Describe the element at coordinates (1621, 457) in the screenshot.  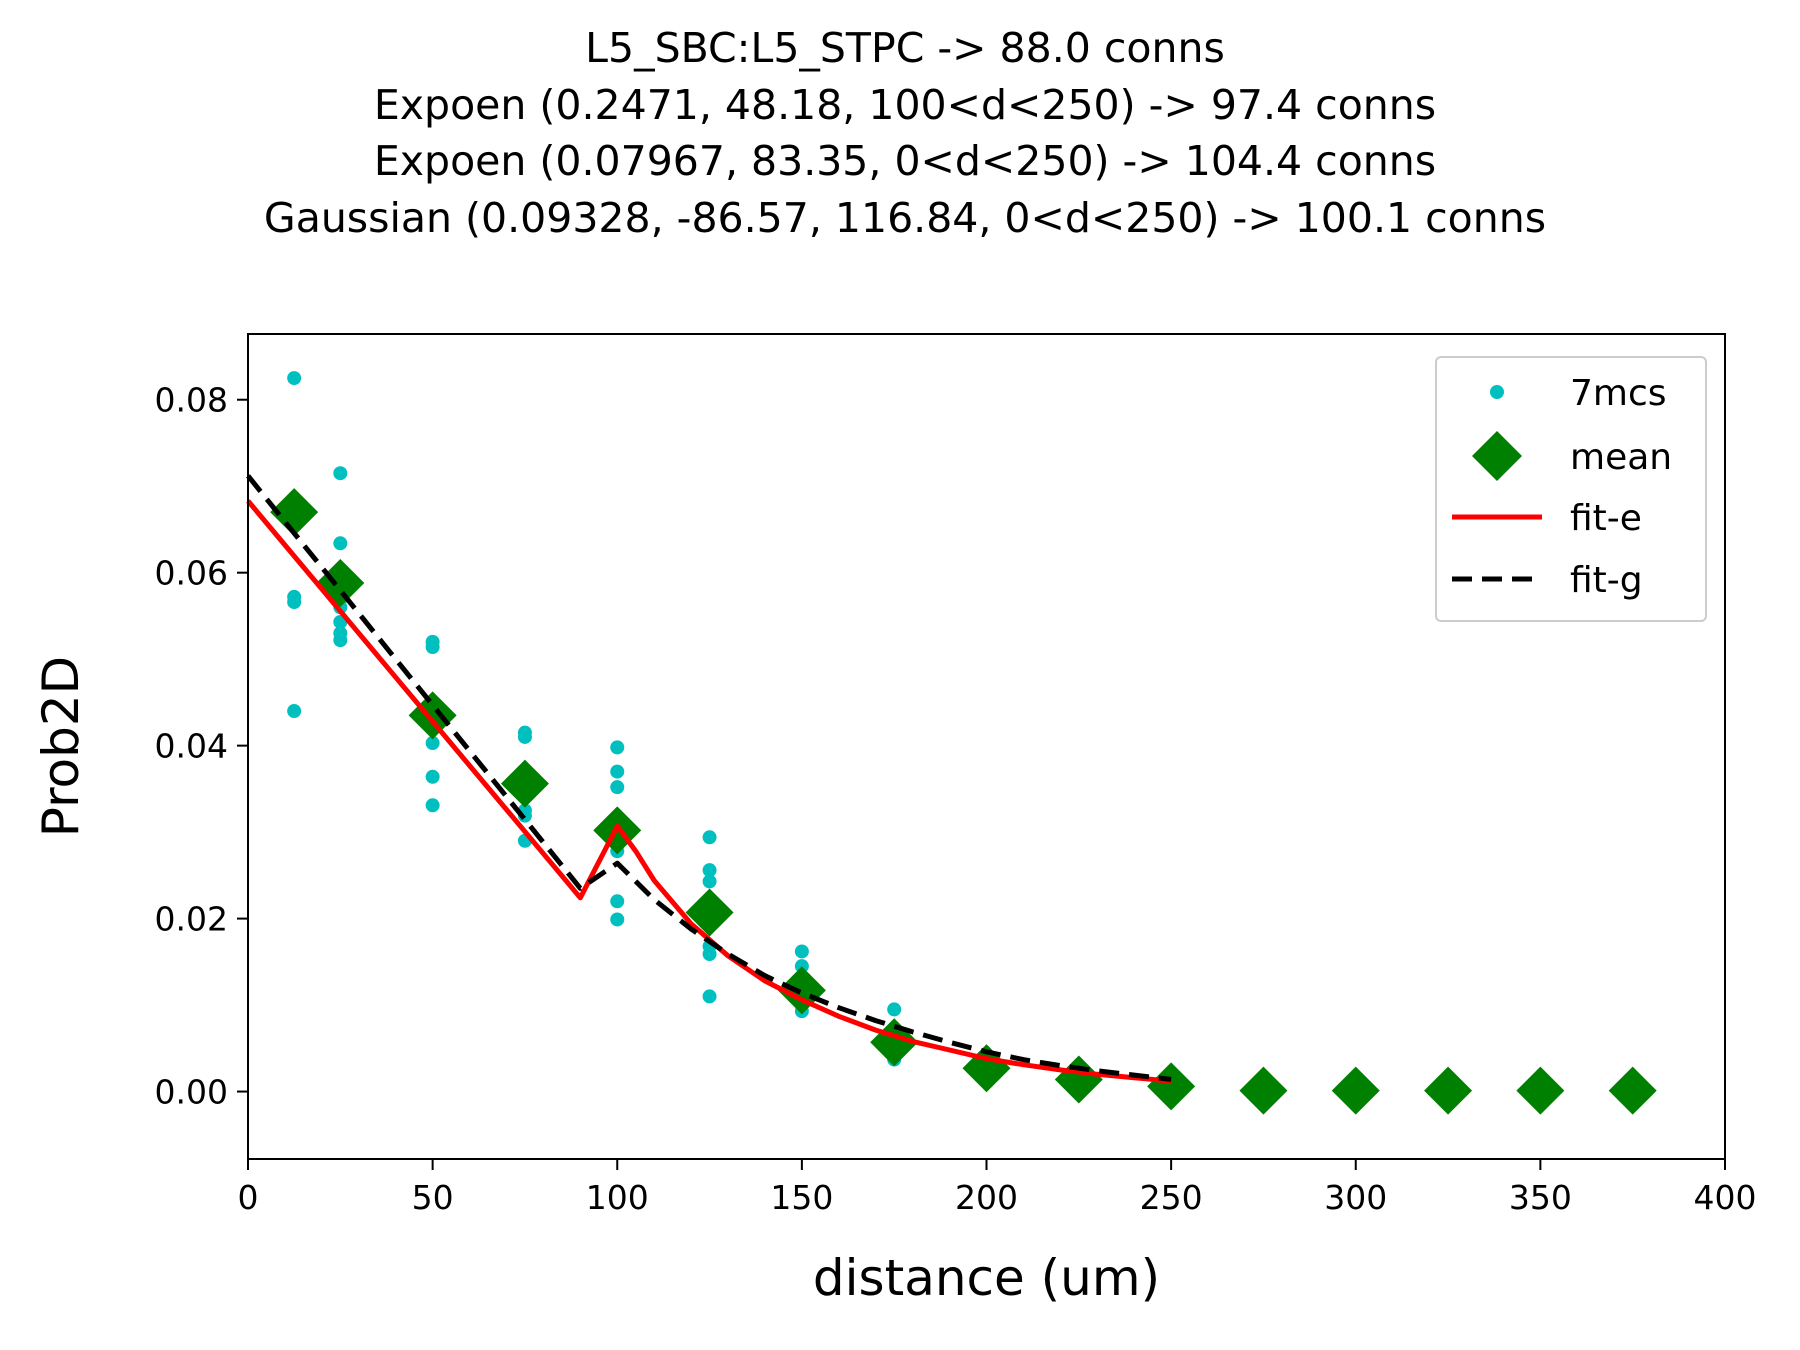
I see `legend-label-mean: mean` at that location.